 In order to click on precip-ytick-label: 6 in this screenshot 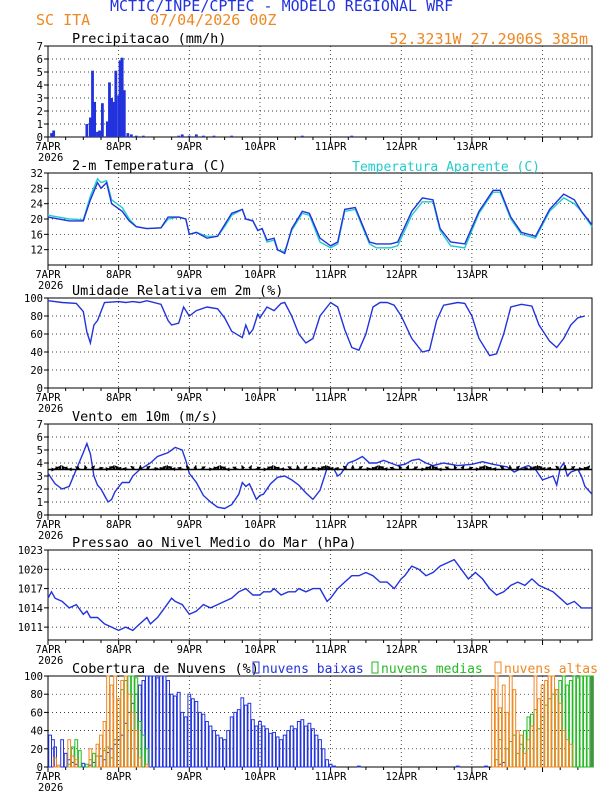, I will do `click(40, 60)`.